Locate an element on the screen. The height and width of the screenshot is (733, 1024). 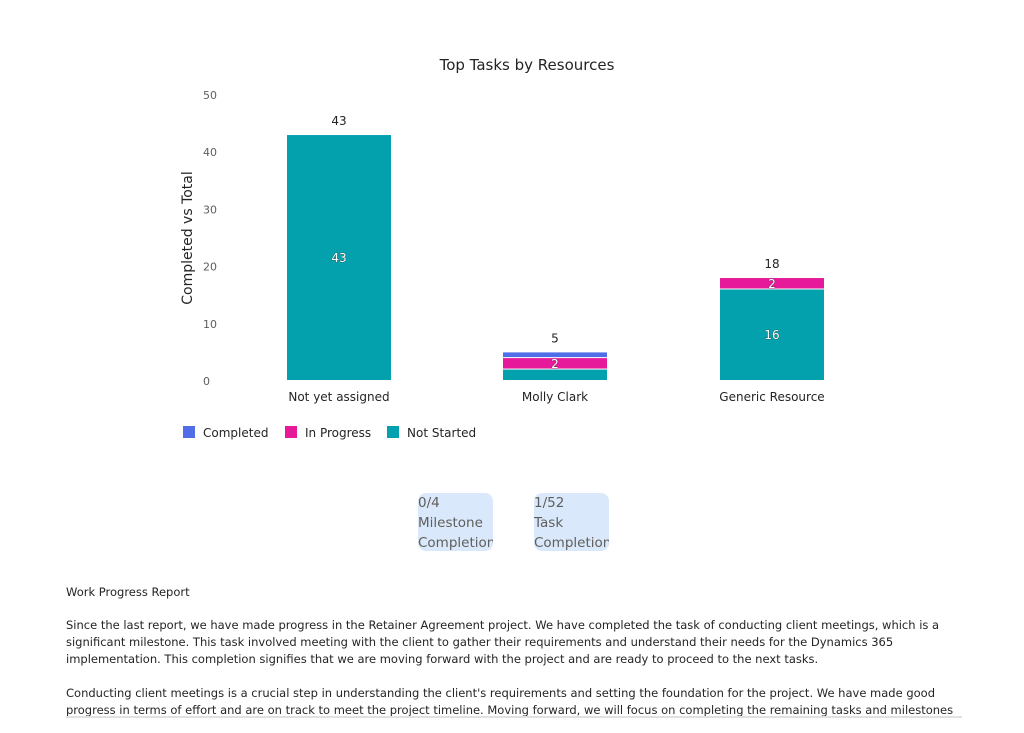
legend-item: In Progress is located at coordinates (328, 433).